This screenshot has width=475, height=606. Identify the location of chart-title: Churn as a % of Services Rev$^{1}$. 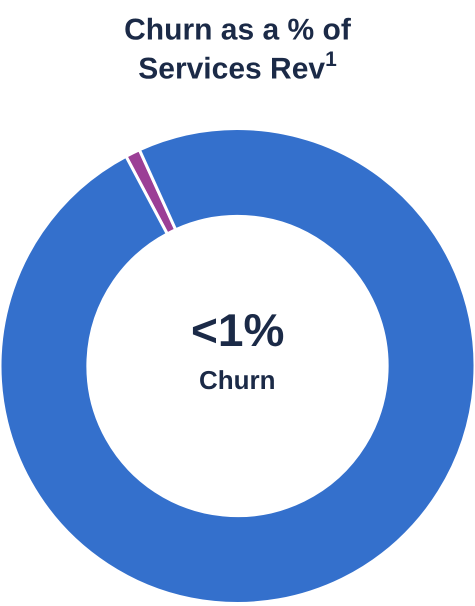
(238, 49).